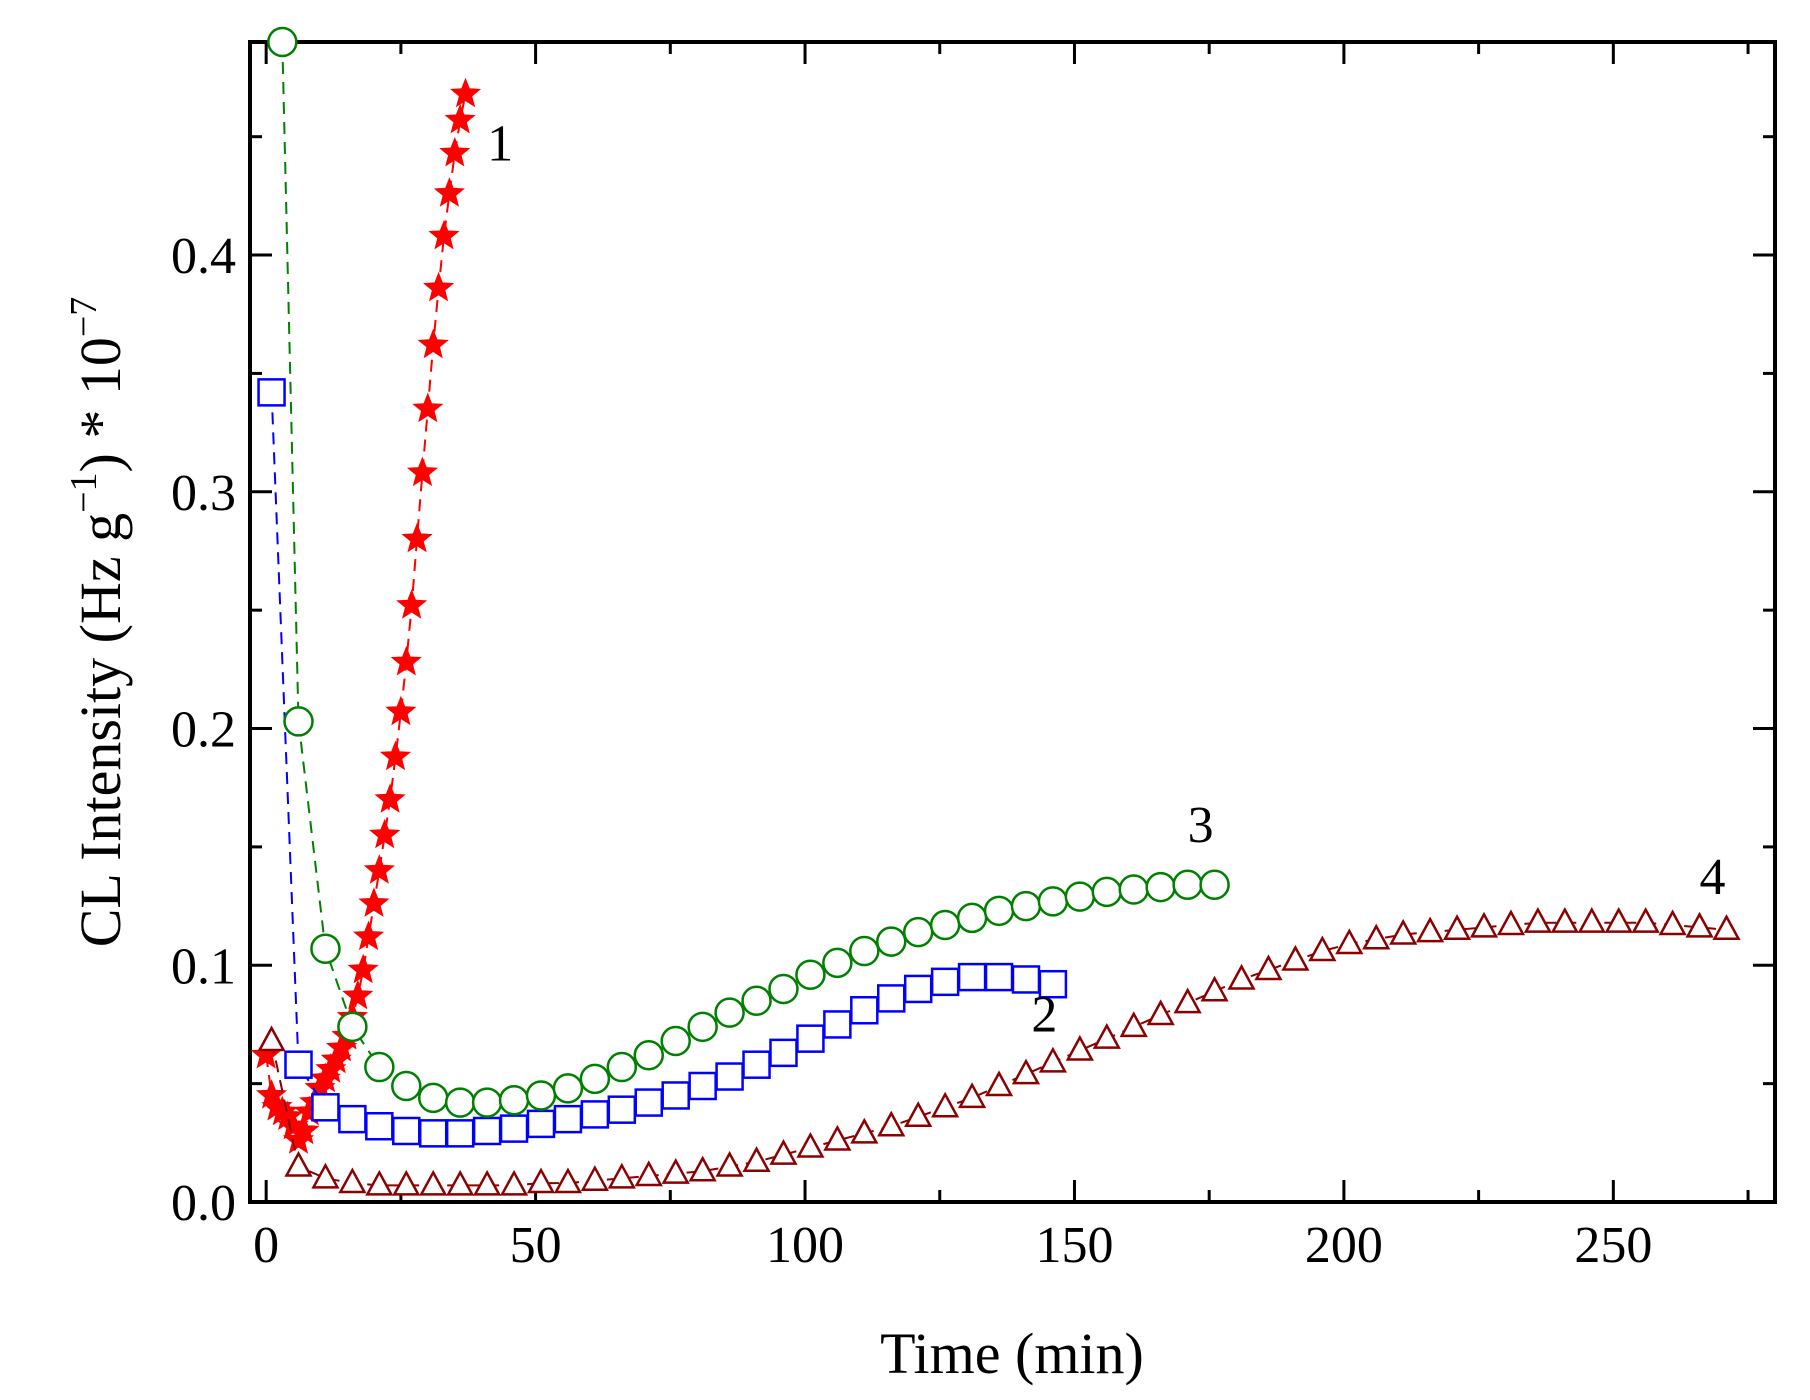 This screenshot has height=1400, width=1810. Describe the element at coordinates (1044, 1015) in the screenshot. I see `curve-label-2: 2` at that location.